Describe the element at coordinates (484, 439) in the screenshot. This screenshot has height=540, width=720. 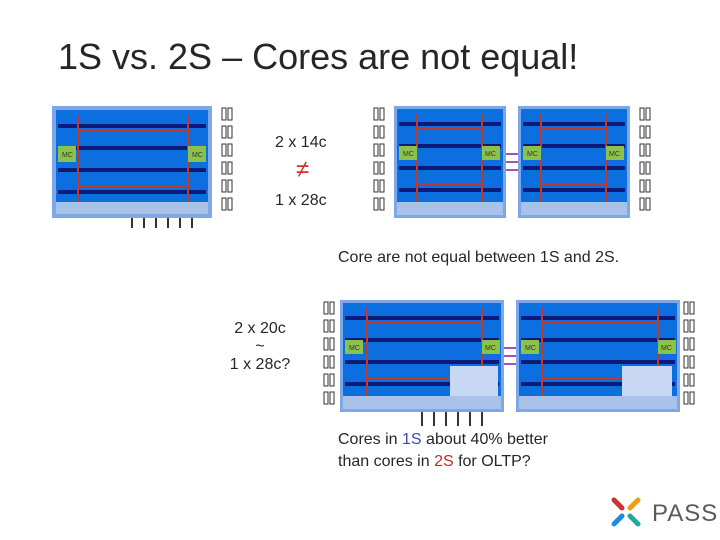
I see `conclusion-mid: about 40% better` at that location.